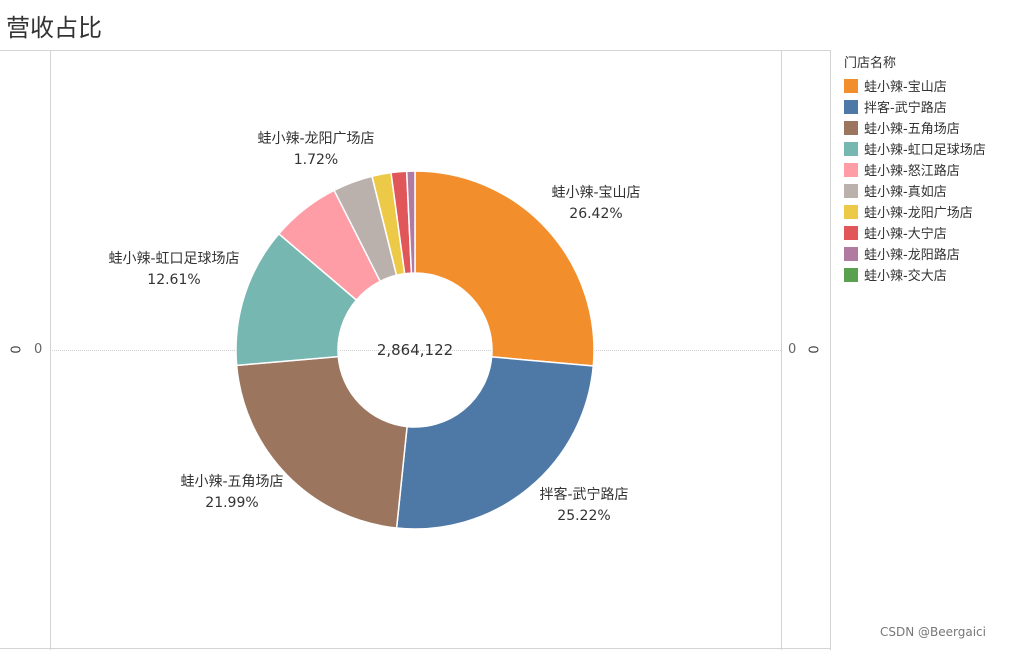  I want to click on slice-name-label: 蛙小辣-龙阳广场店, so click(315, 139).